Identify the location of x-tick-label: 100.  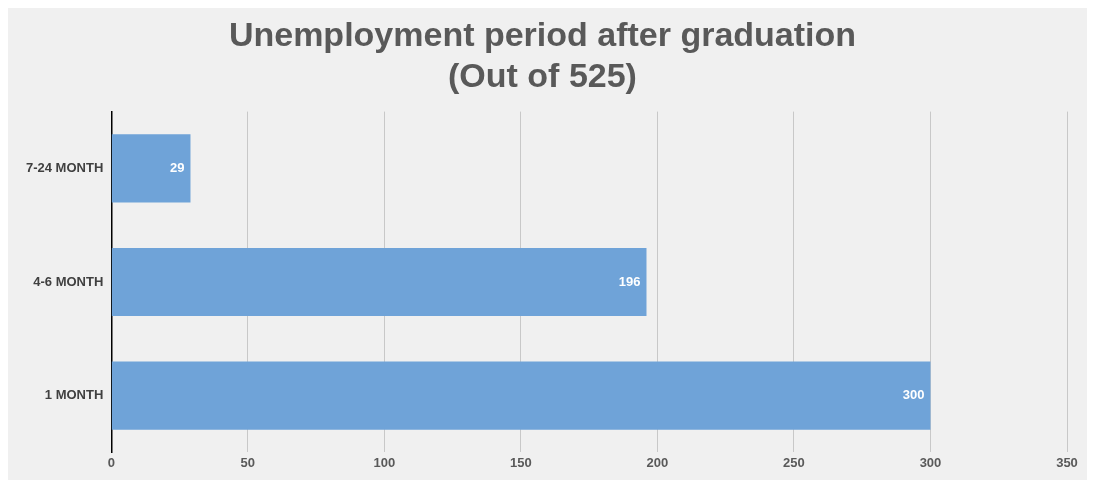
(384, 462).